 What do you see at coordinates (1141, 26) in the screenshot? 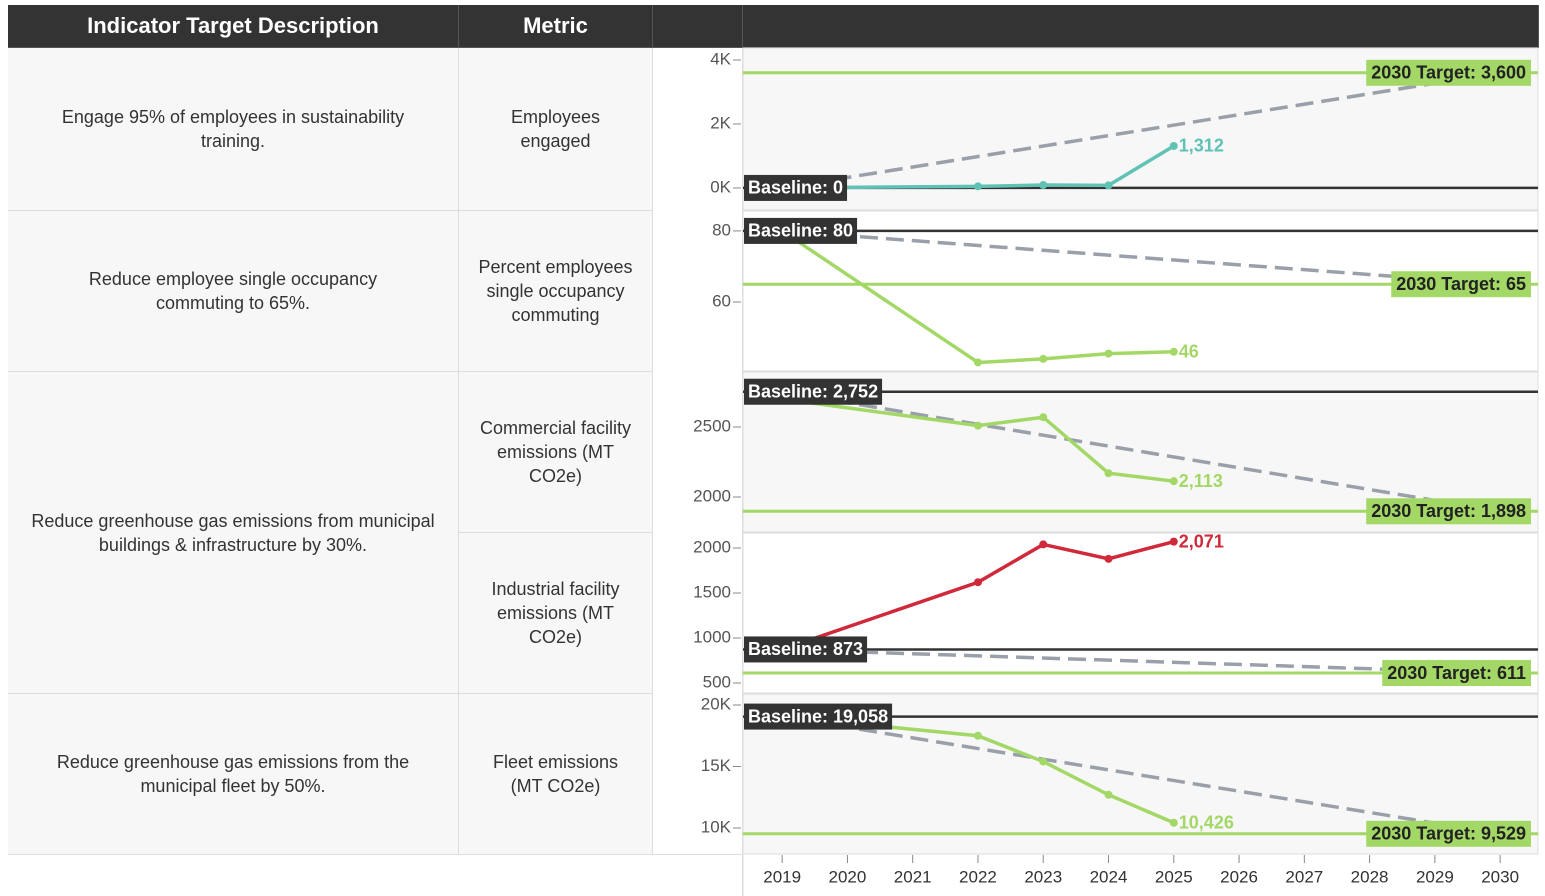
I see `header-chart` at bounding box center [1141, 26].